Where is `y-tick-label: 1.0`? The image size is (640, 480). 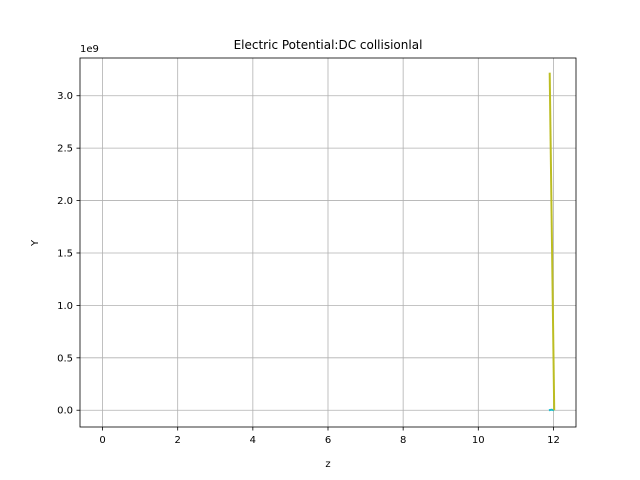 y-tick-label: 1.0 is located at coordinates (65, 306).